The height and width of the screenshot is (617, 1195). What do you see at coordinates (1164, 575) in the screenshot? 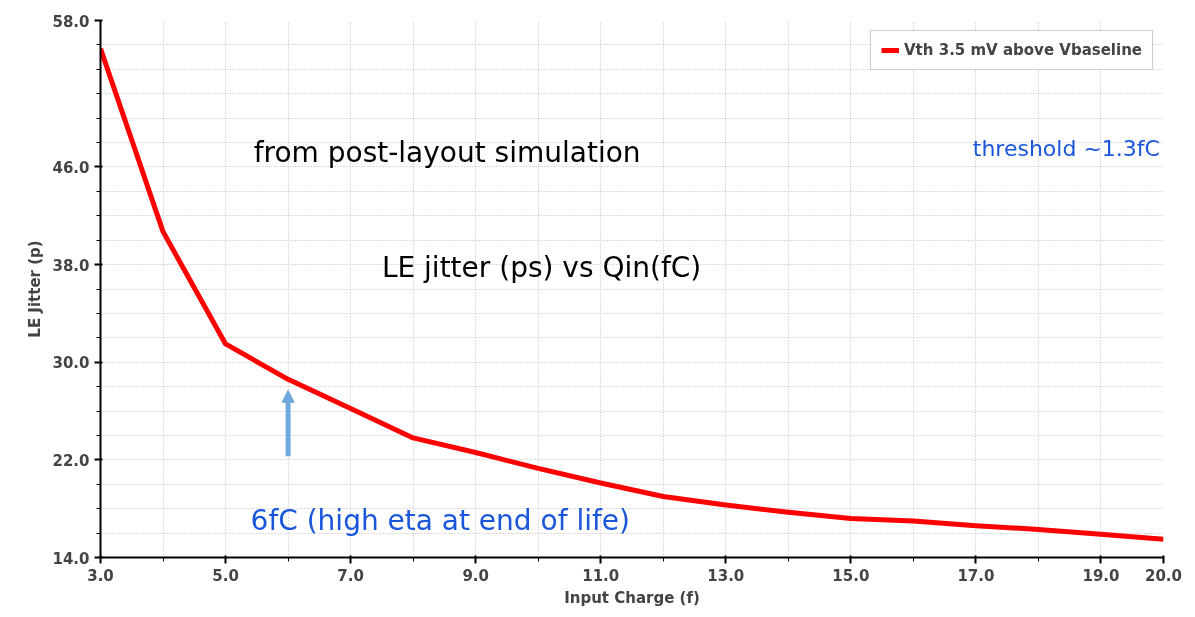
I see `x-tick-label: 20.0` at bounding box center [1164, 575].